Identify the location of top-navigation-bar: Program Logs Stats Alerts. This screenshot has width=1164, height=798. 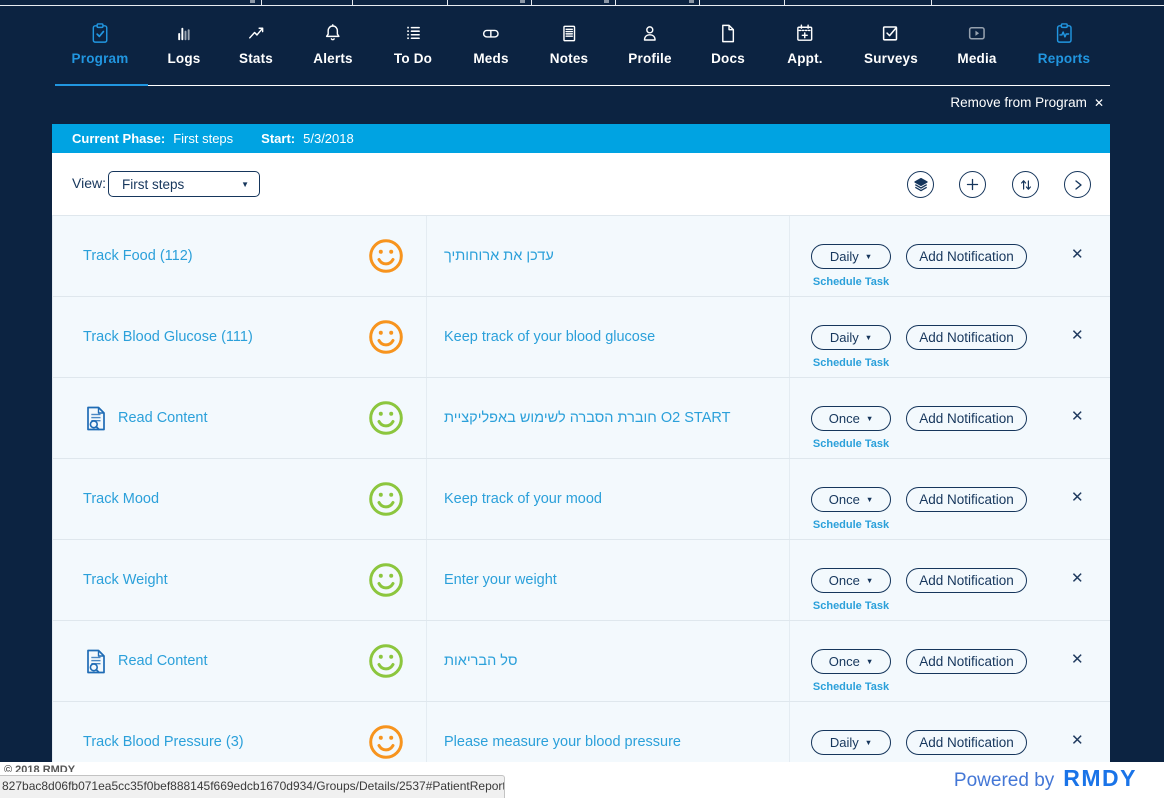
(582, 43).